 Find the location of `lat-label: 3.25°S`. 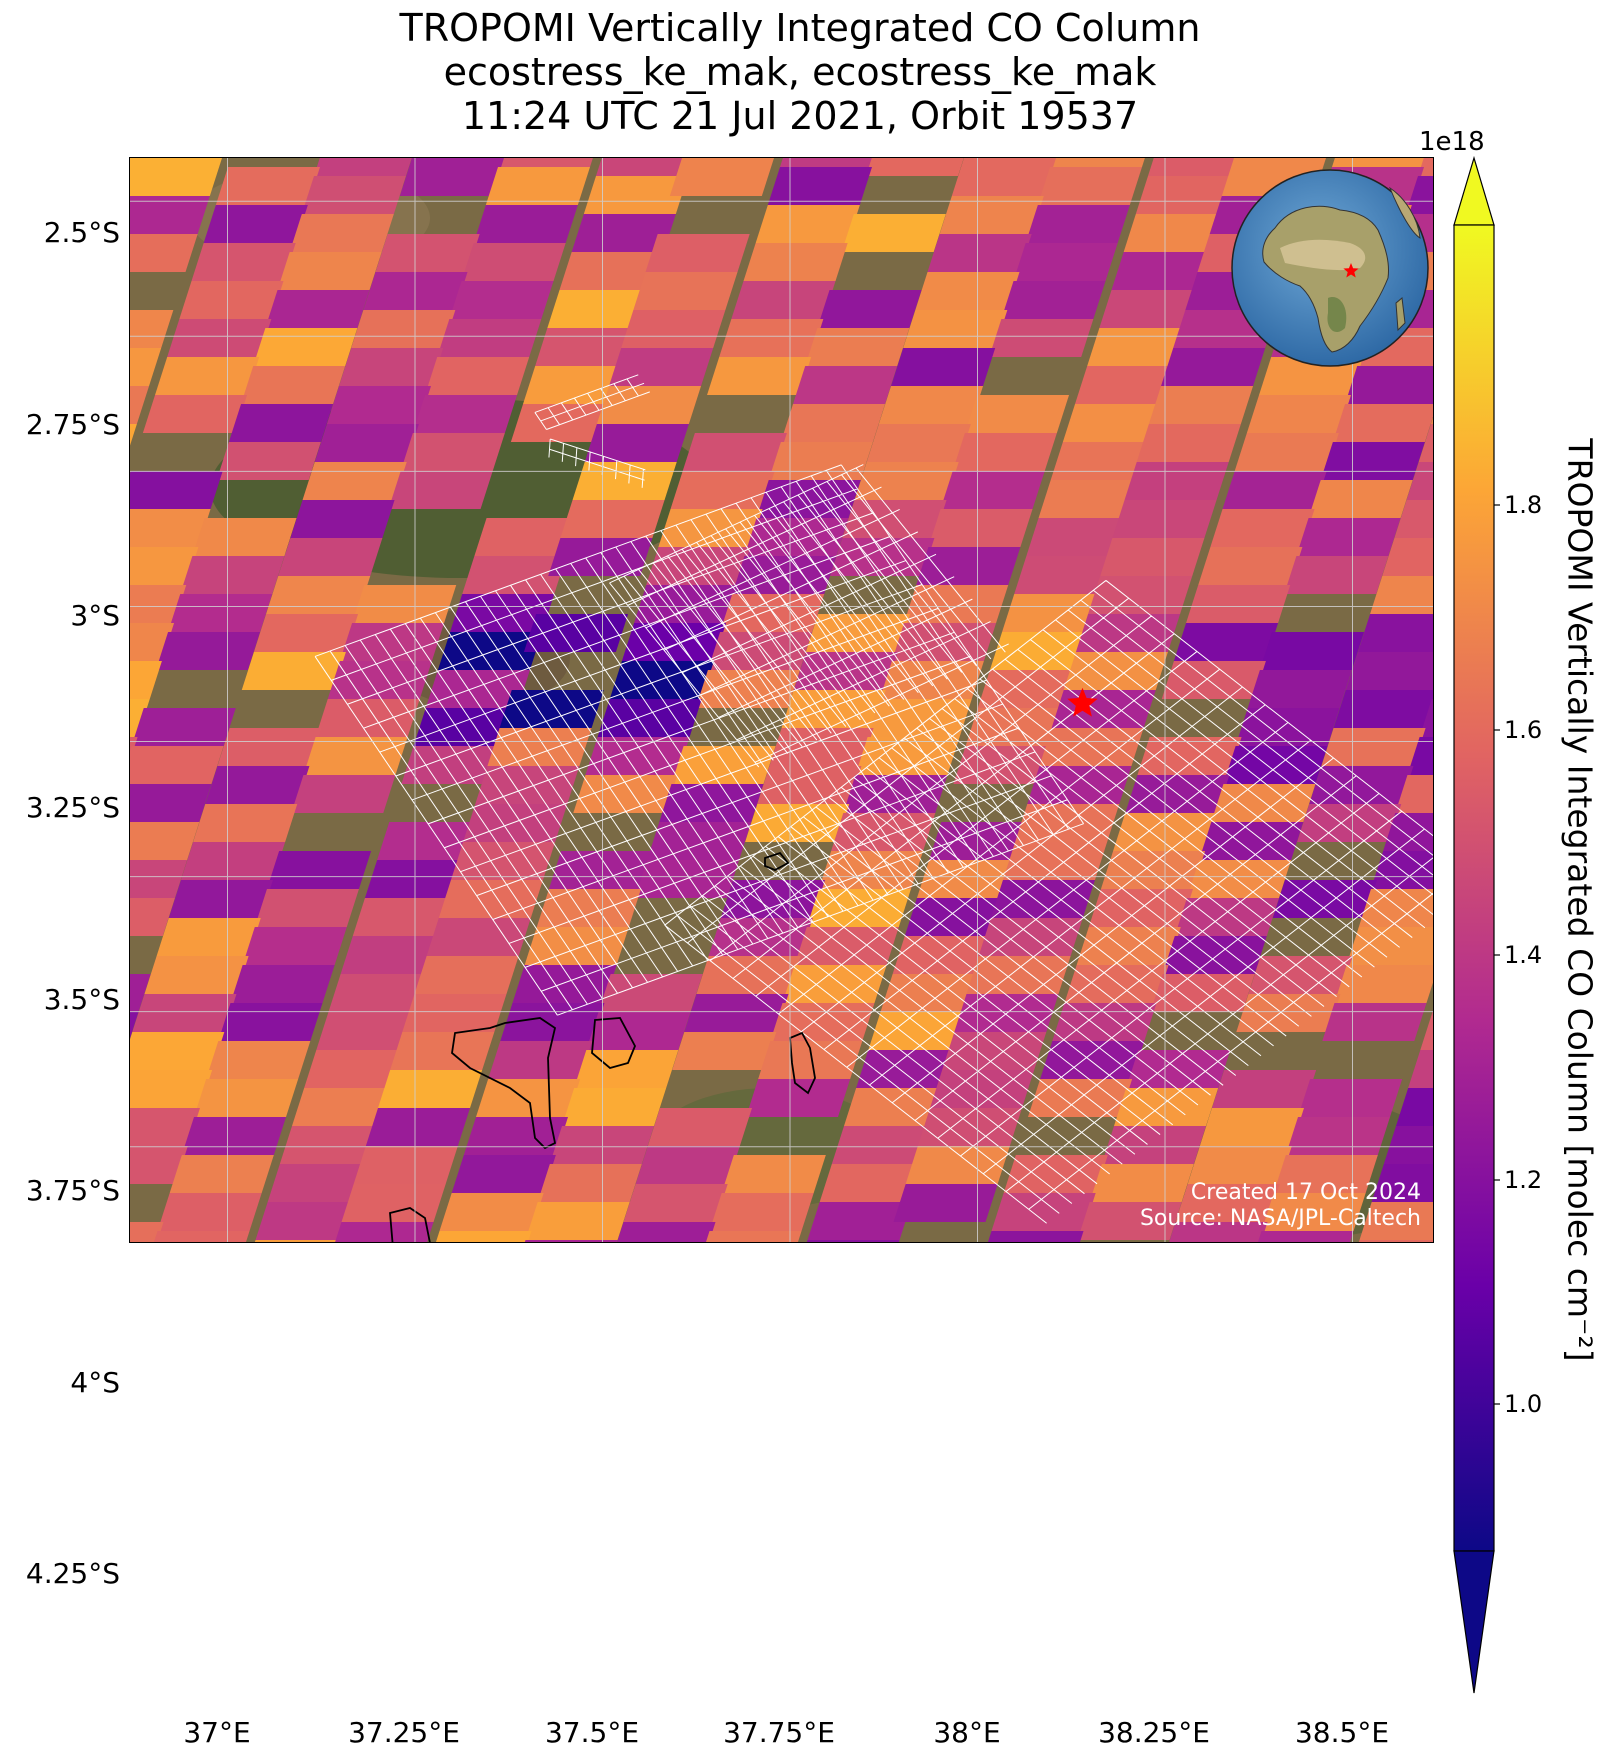

lat-label: 3.25°S is located at coordinates (72, 807).